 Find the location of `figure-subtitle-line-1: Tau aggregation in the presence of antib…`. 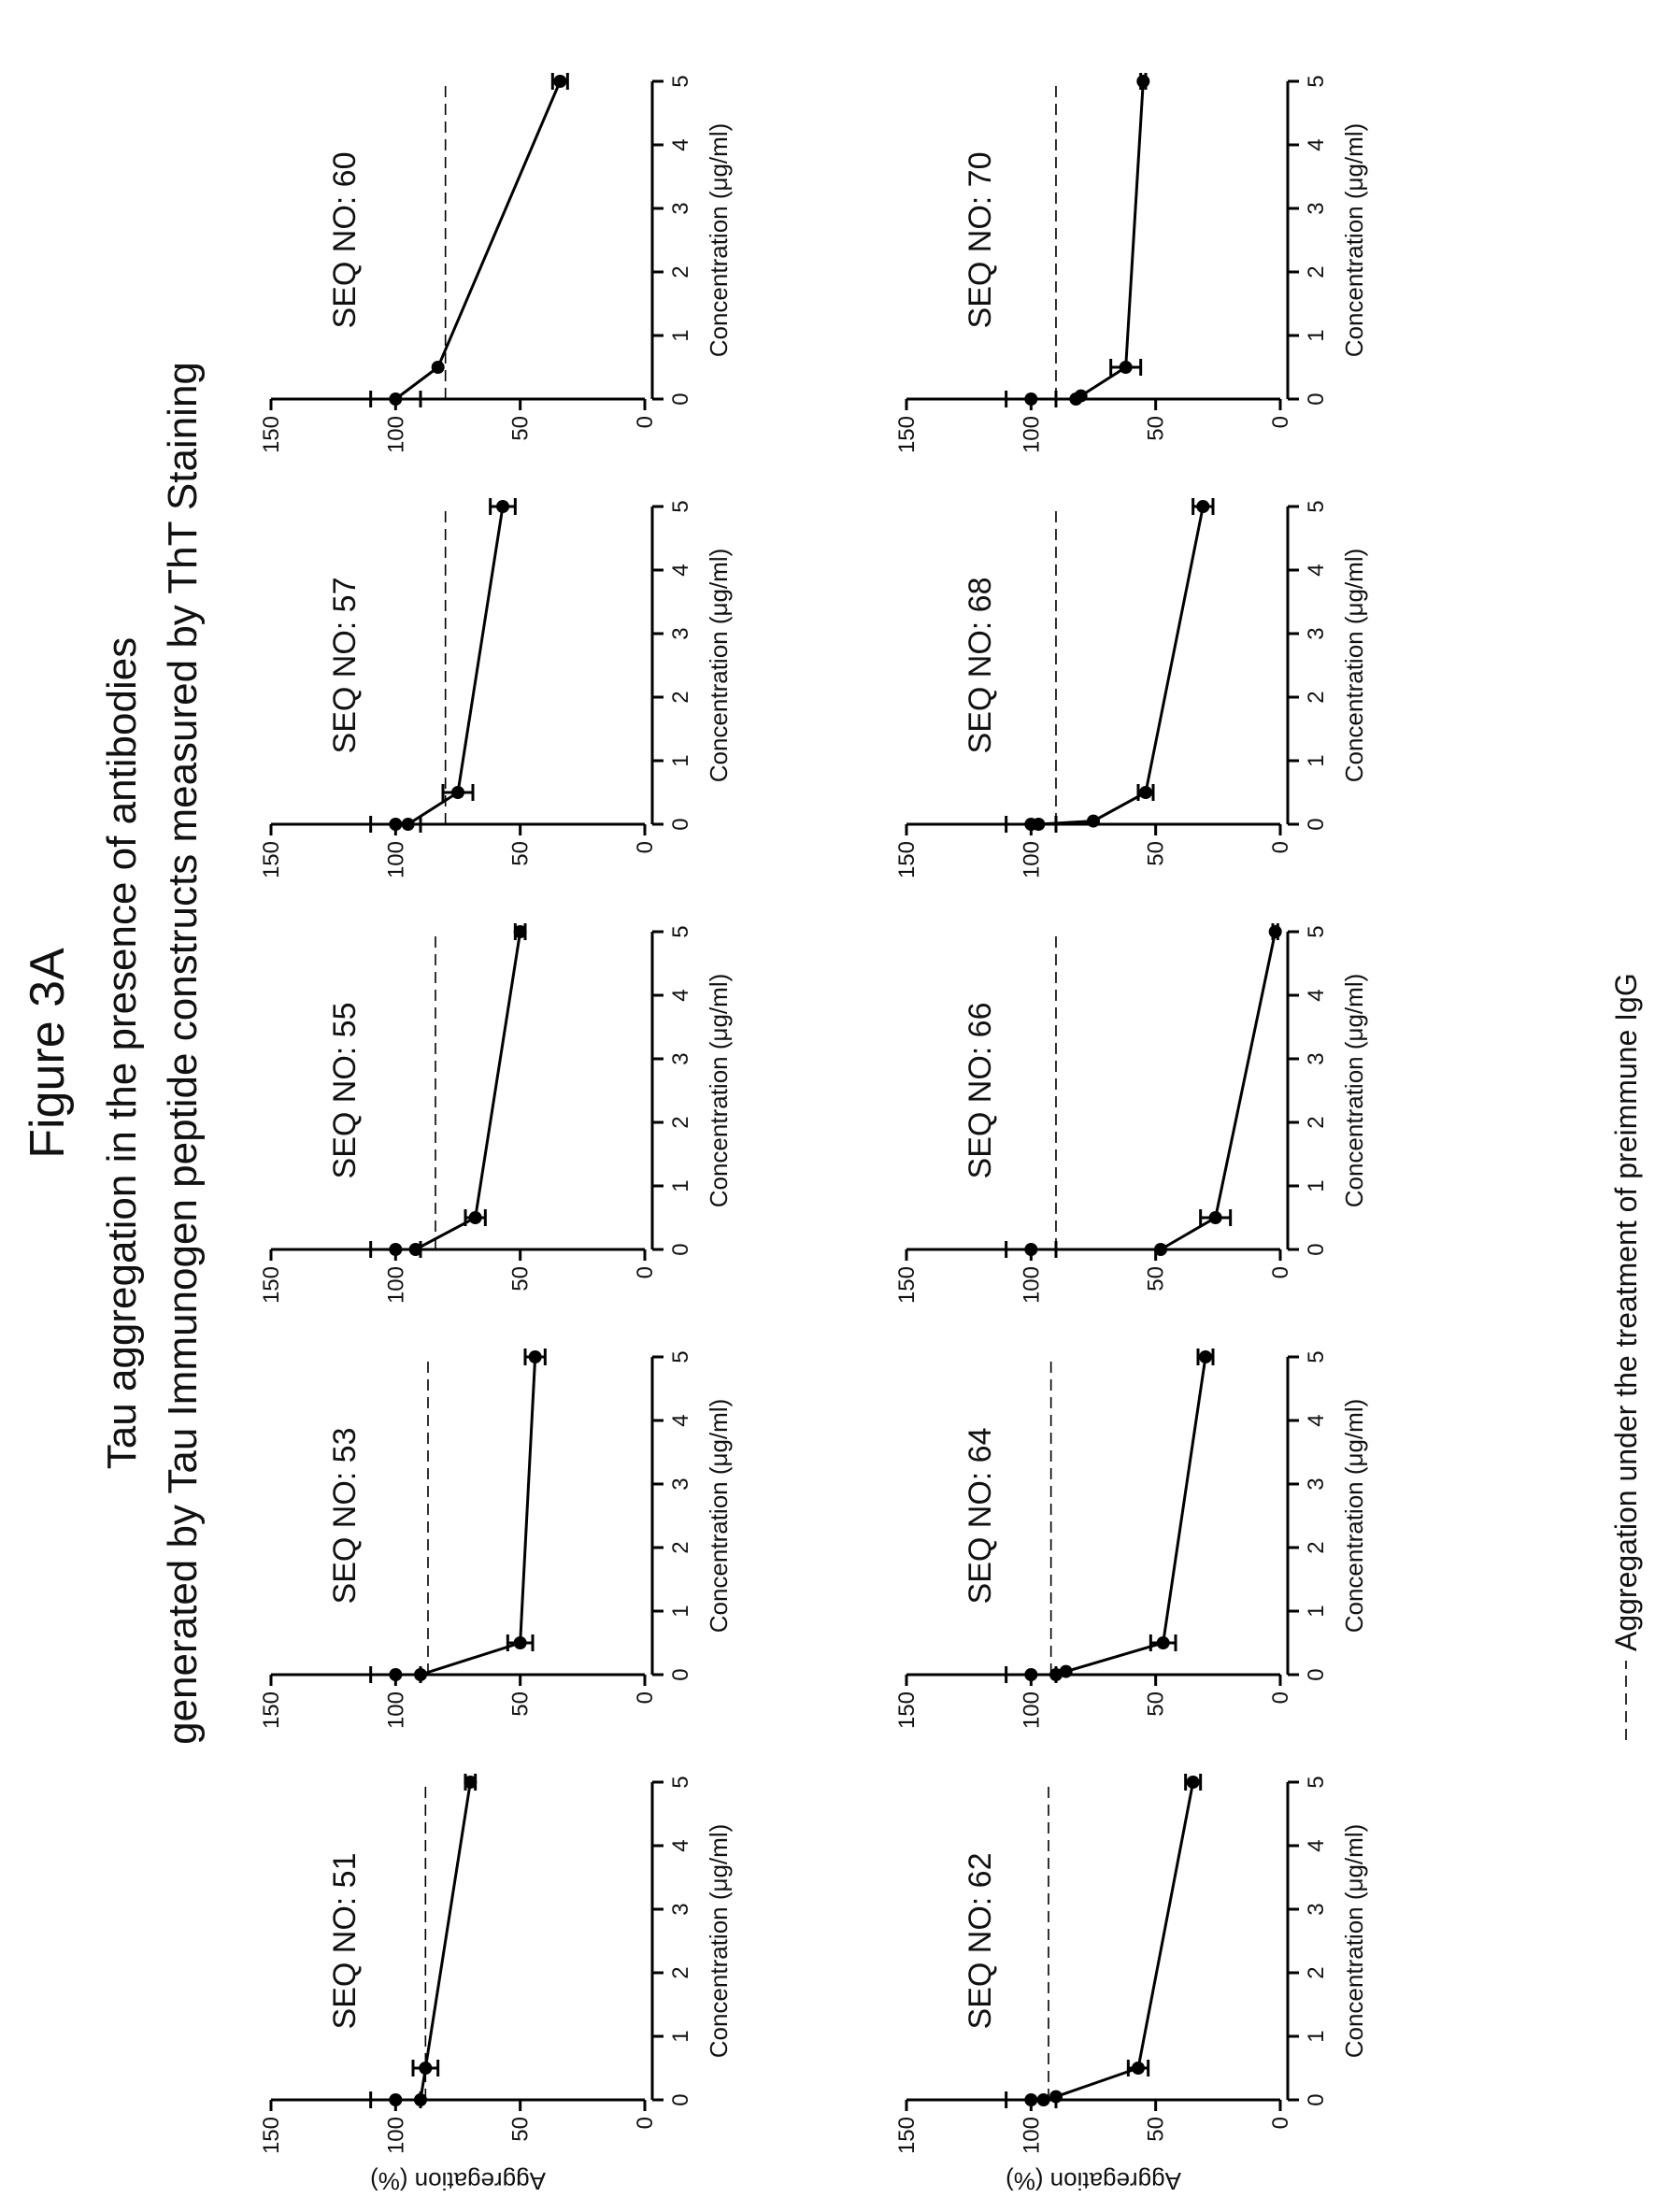

figure-subtitle-line-1: Tau aggregation in the presence of antib… is located at coordinates (122, 1053).